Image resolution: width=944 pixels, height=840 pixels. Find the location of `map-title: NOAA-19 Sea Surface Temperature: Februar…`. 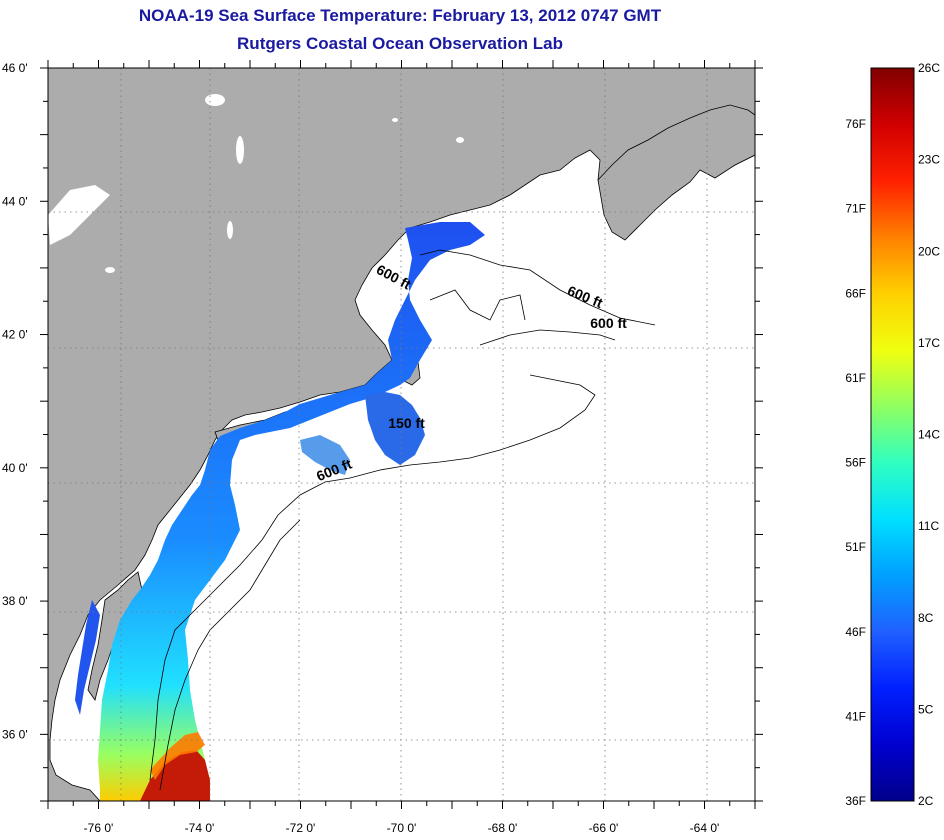

map-title: NOAA-19 Sea Surface Temperature: Februar… is located at coordinates (400, 15).